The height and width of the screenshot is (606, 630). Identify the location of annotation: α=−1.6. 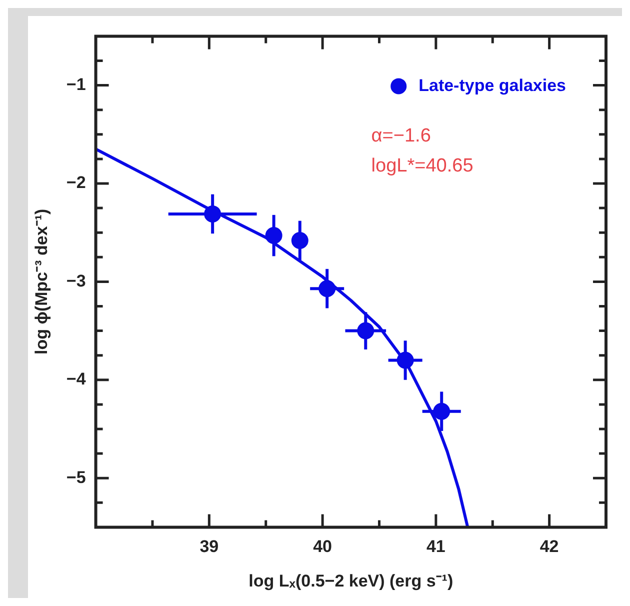
(401, 135).